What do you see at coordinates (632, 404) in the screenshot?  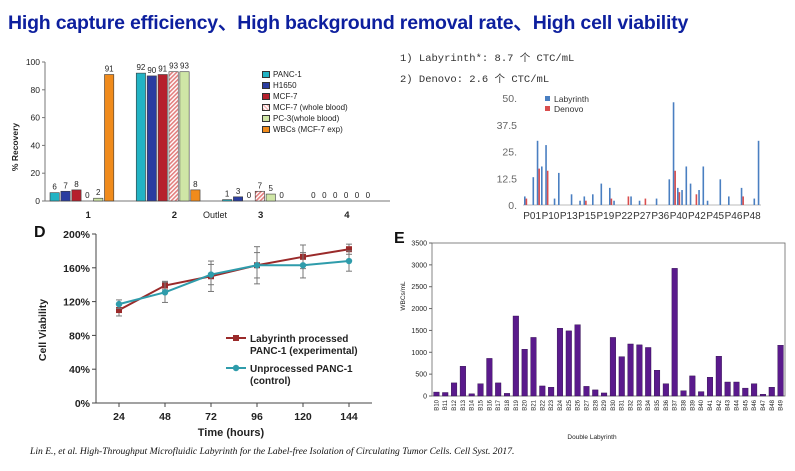 I see `wbc-x-tick-label: B32` at bounding box center [632, 404].